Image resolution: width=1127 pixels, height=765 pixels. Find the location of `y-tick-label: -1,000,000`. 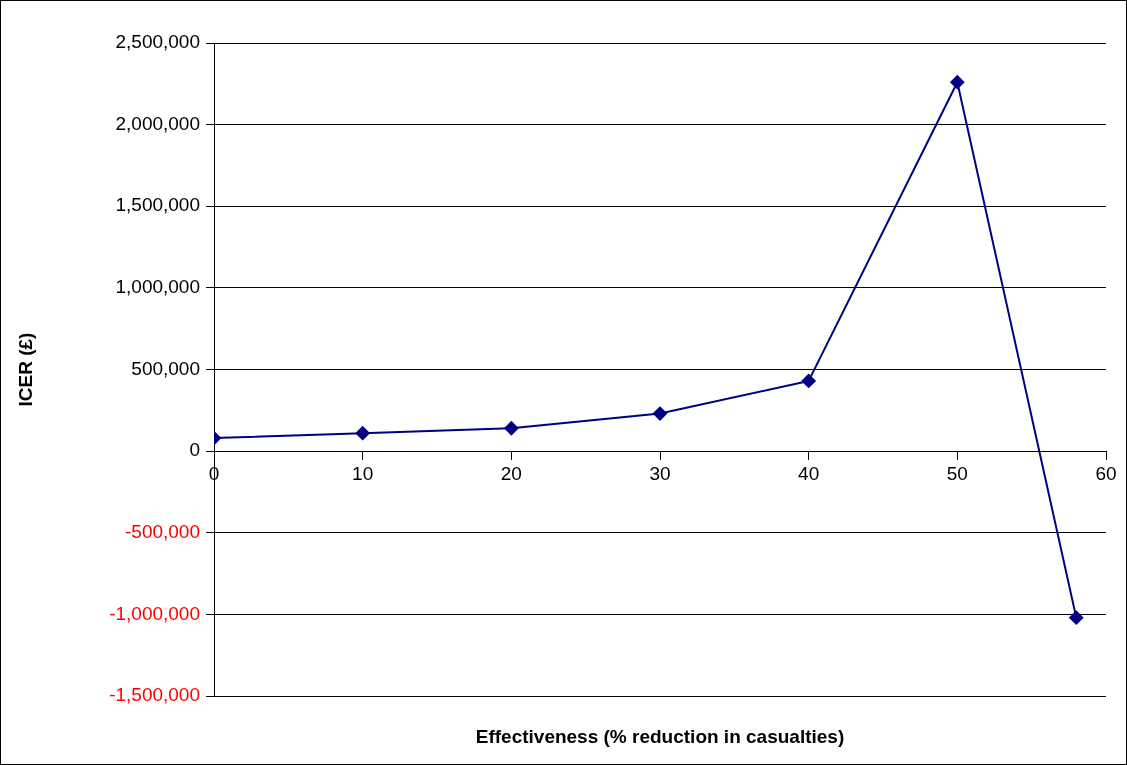

y-tick-label: -1,000,000 is located at coordinates (154, 613).